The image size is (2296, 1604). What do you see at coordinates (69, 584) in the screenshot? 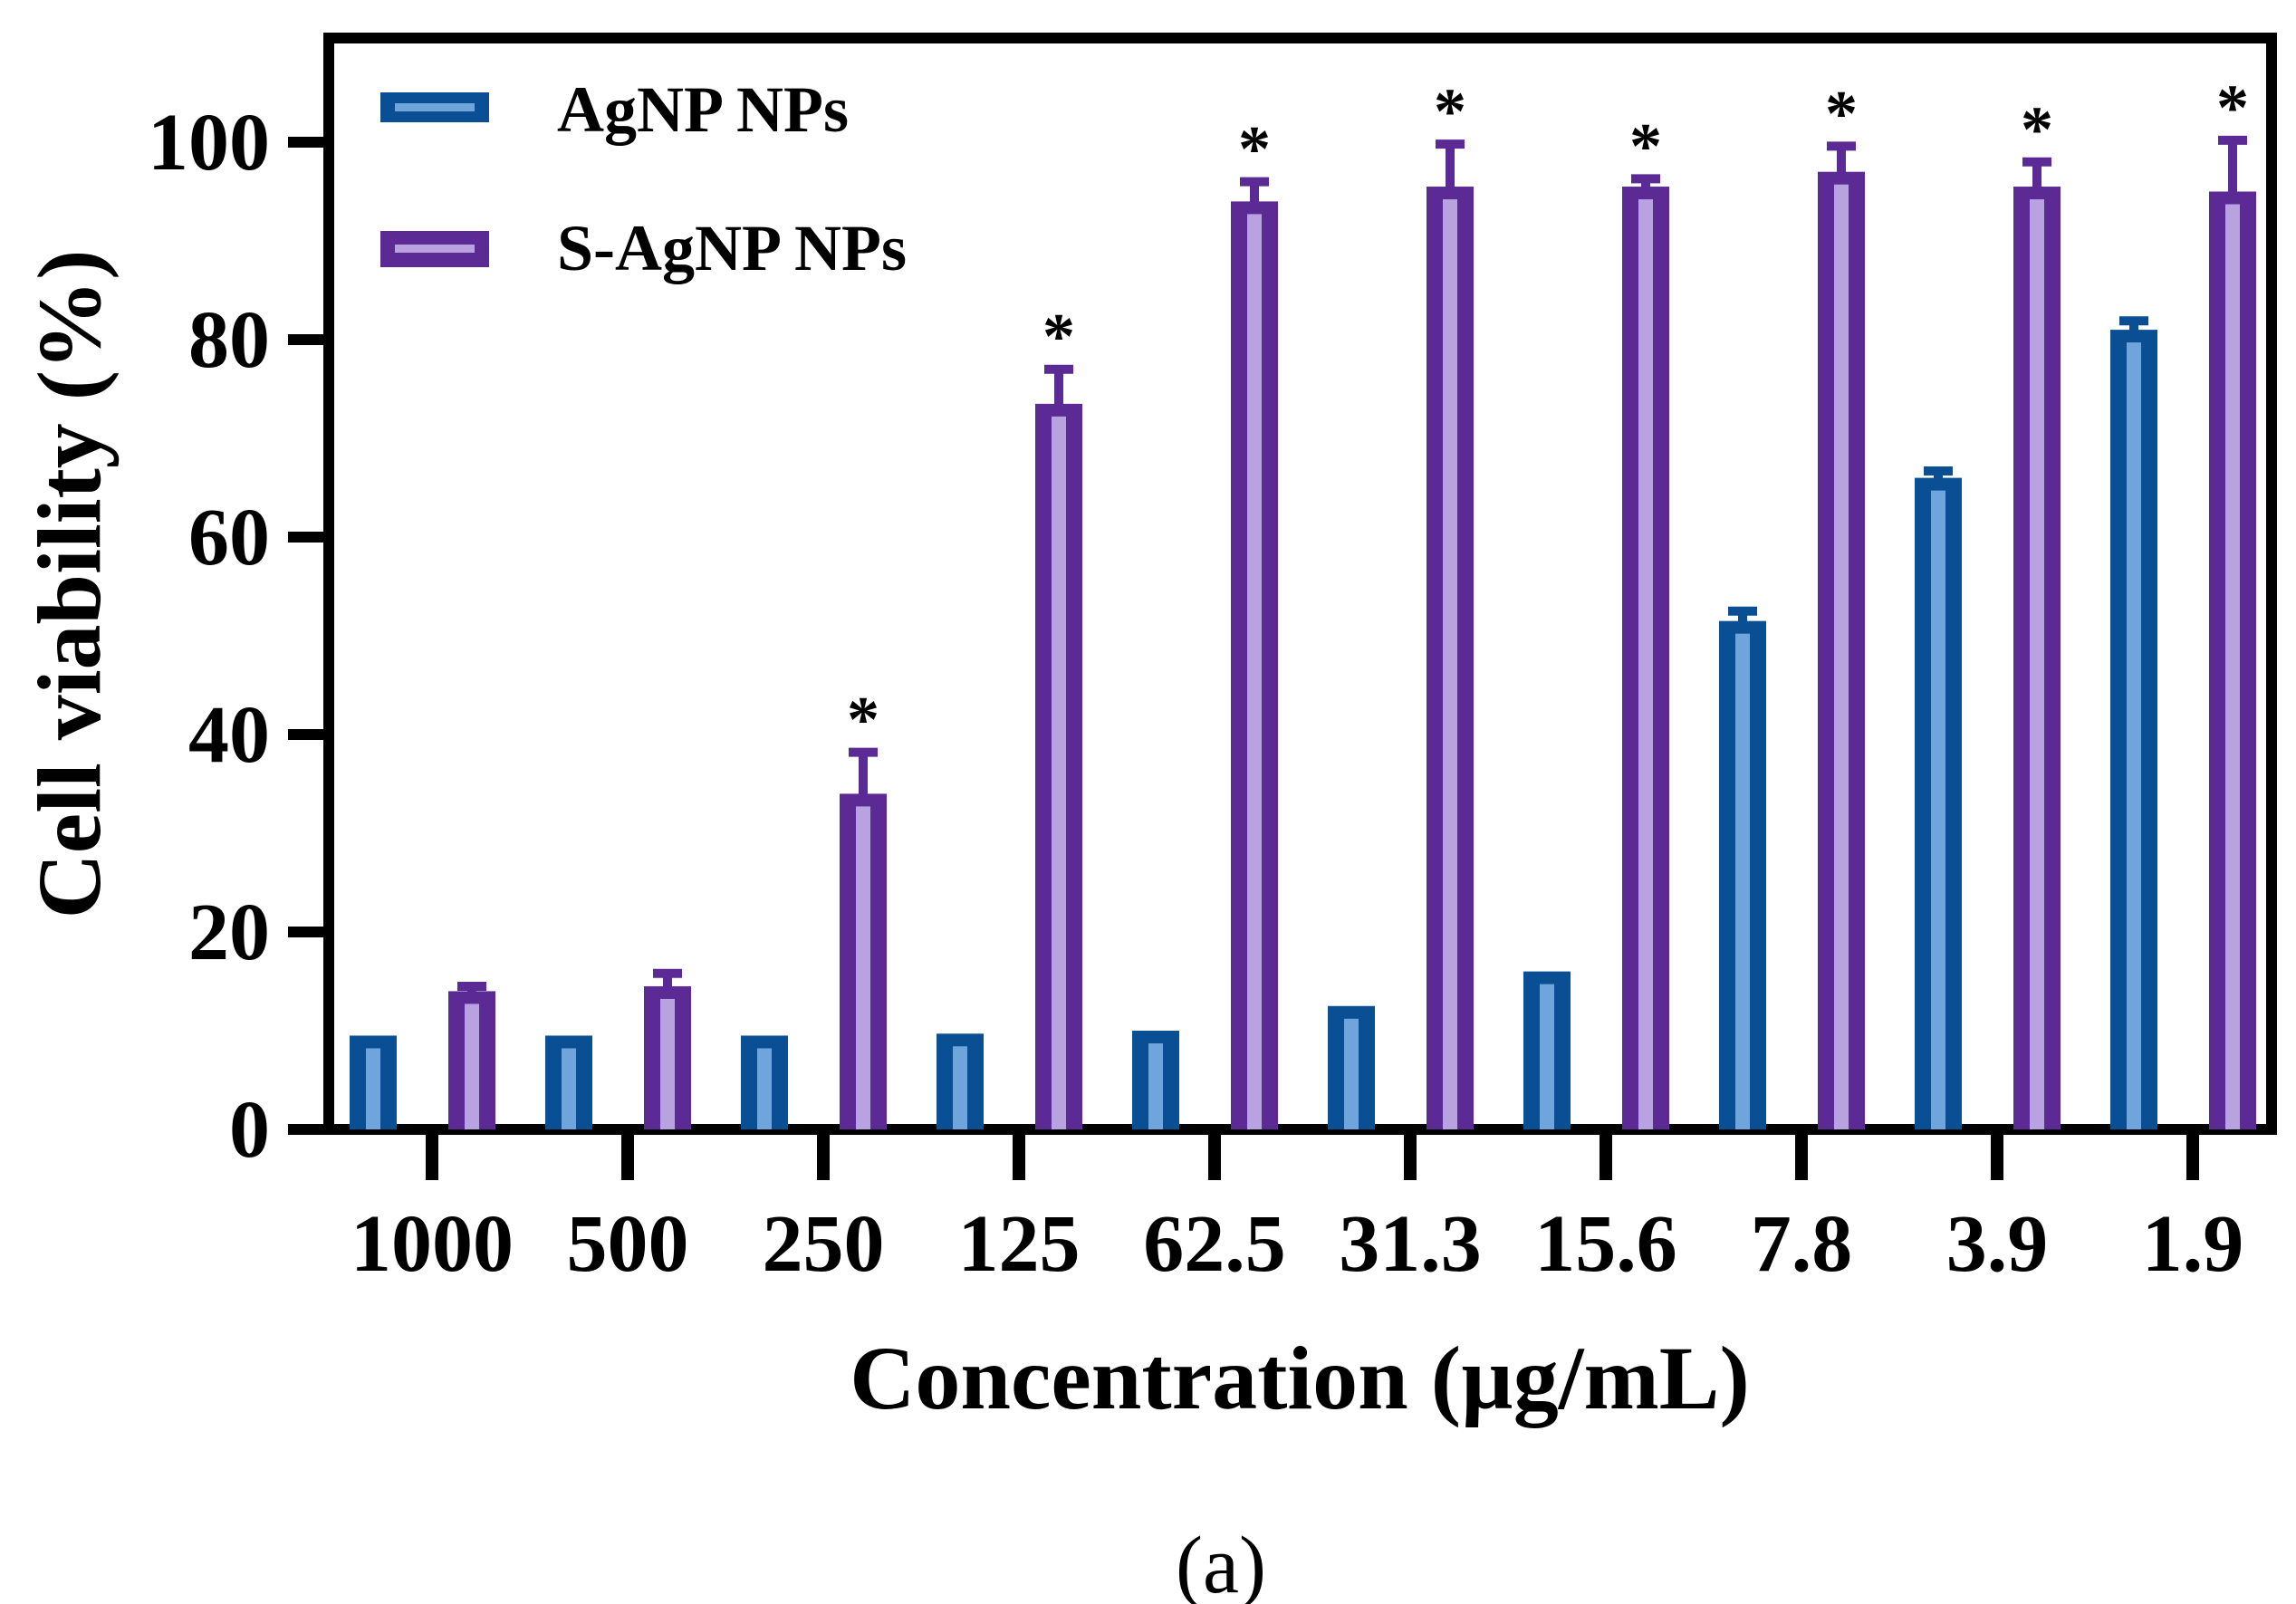
I see `y-axis-title: Cell viability (%)` at bounding box center [69, 584].